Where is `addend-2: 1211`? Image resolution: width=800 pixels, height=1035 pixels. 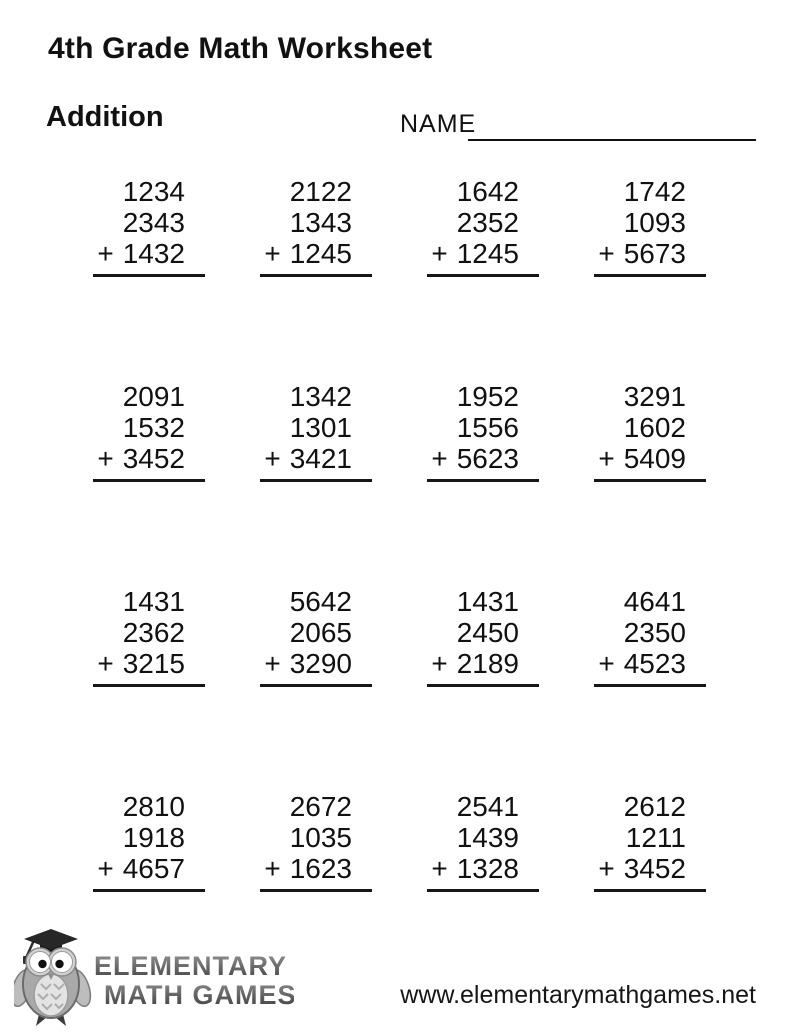 addend-2: 1211 is located at coordinates (655, 837).